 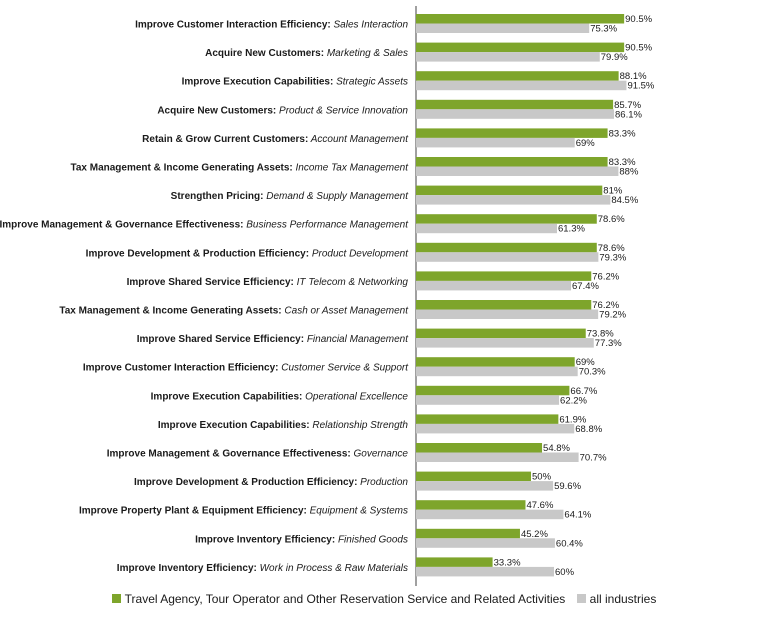 What do you see at coordinates (581, 599) in the screenshot?
I see `legend-swatch-all-industries` at bounding box center [581, 599].